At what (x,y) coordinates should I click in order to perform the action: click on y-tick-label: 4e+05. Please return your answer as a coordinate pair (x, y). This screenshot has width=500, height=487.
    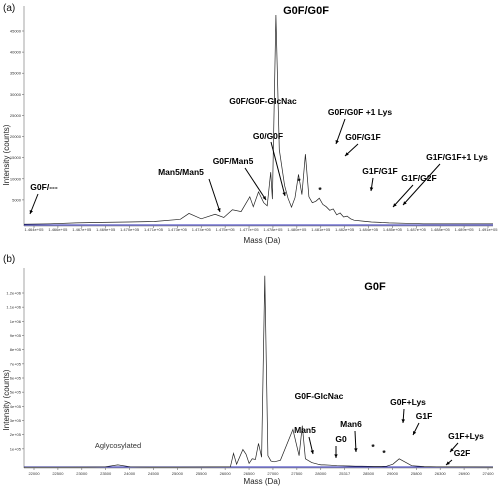
    Looking at the image, I should click on (16, 406).